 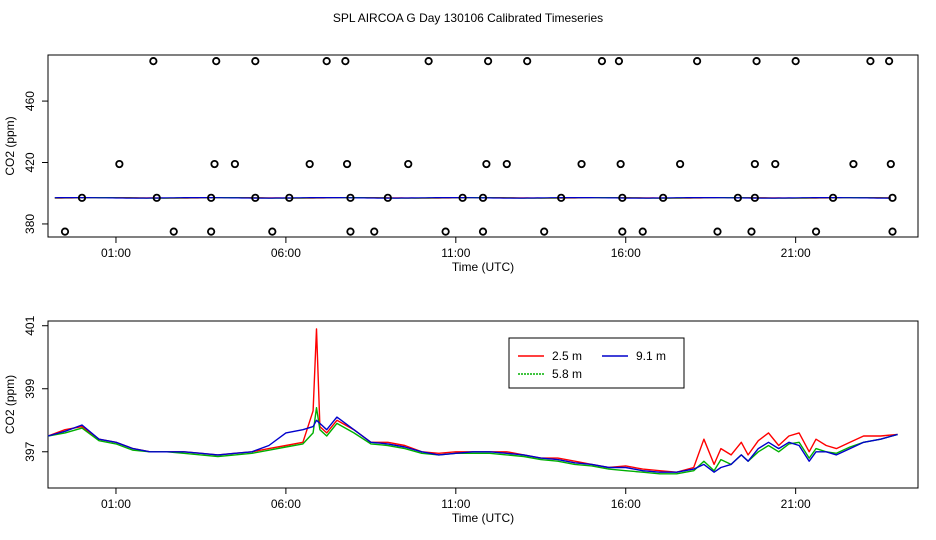 What do you see at coordinates (30, 325) in the screenshot?
I see `y-tick-label: 401` at bounding box center [30, 325].